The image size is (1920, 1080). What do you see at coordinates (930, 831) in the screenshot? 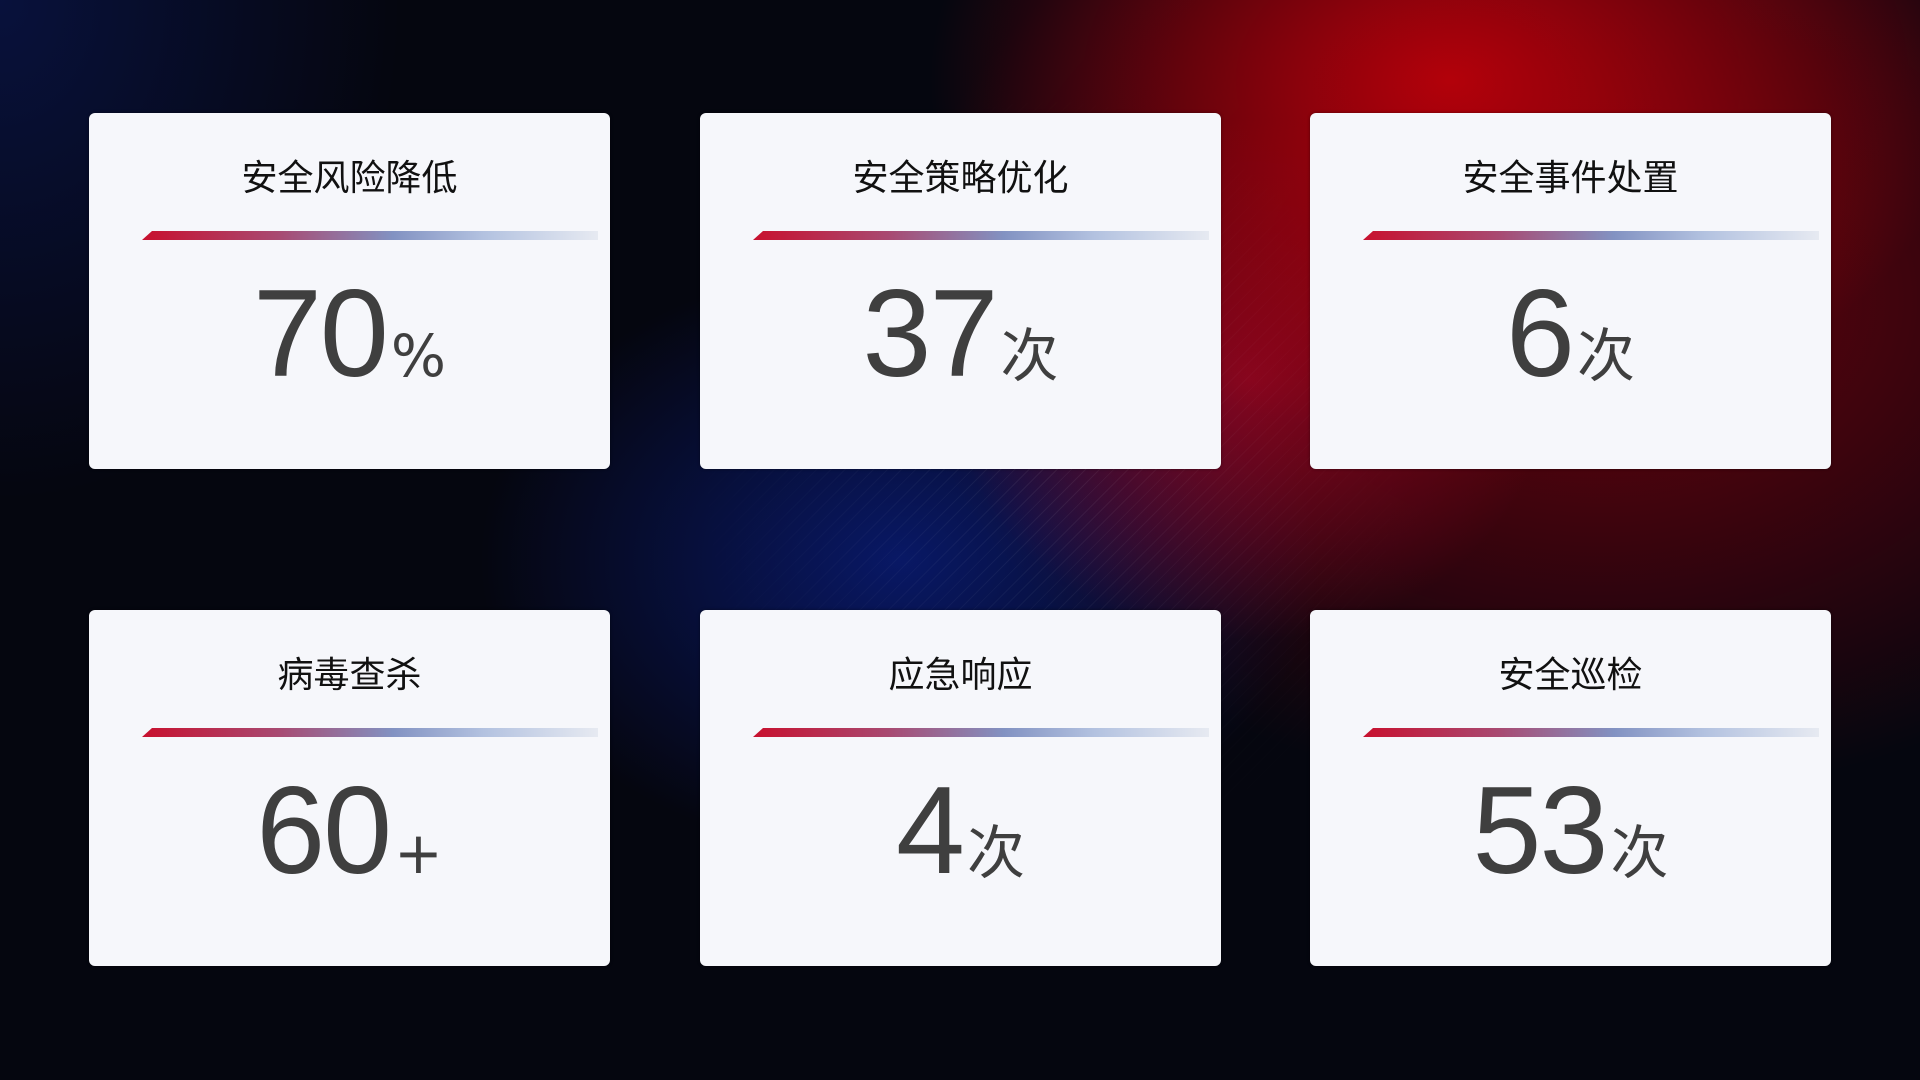
I see `value-number: 4` at bounding box center [930, 831].